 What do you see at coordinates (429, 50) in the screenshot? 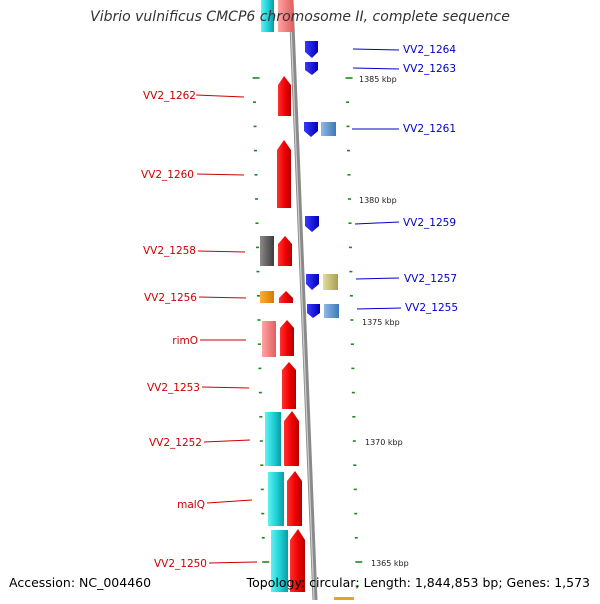
I see `gene-label: VV2_1264` at bounding box center [429, 50].